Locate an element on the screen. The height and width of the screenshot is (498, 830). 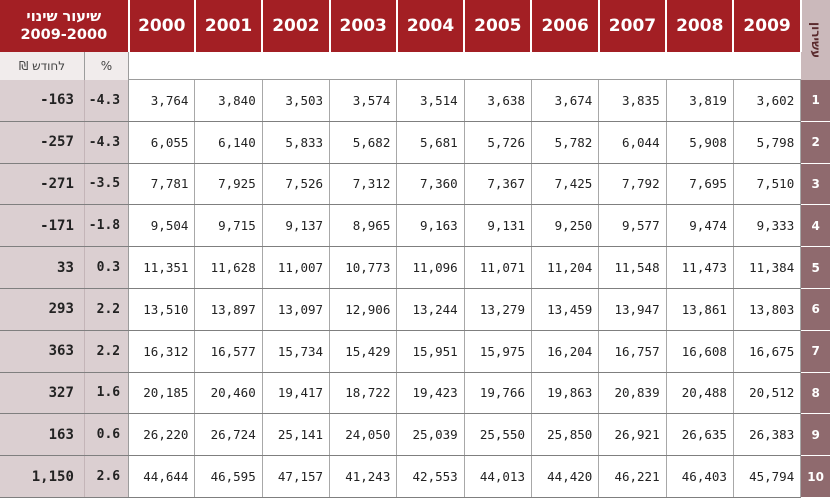
value-cell: 26,383 is located at coordinates (767, 435).